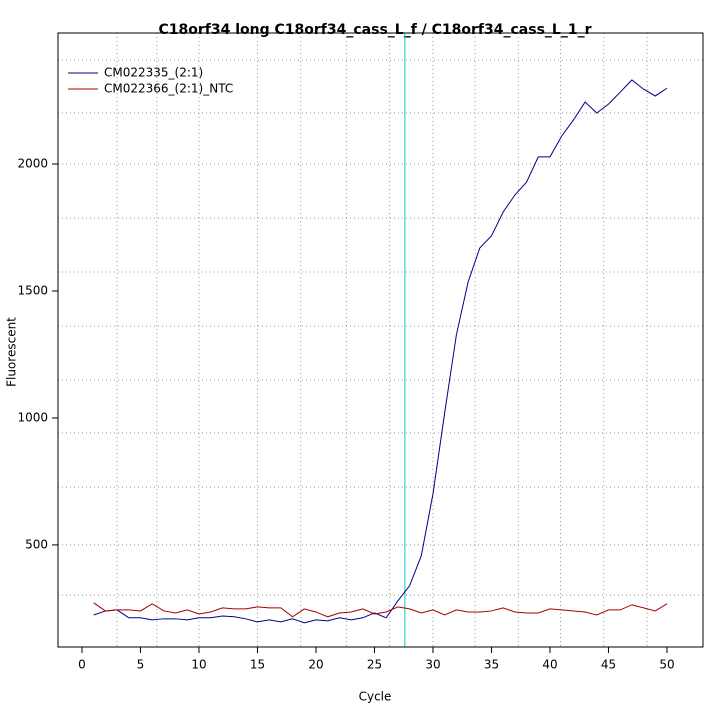 The image size is (720, 724). What do you see at coordinates (141, 665) in the screenshot?
I see `x-tick-label: 5` at bounding box center [141, 665].